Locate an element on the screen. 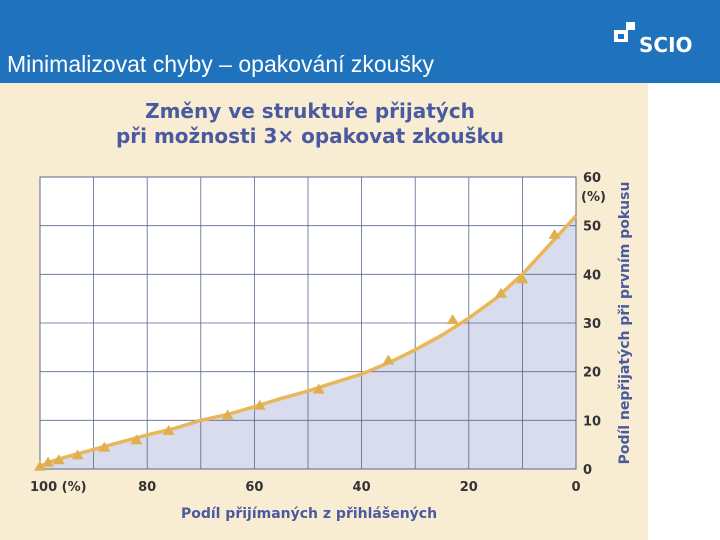 This screenshot has width=720, height=540. svg-text: SCIO is located at coordinates (666, 43).